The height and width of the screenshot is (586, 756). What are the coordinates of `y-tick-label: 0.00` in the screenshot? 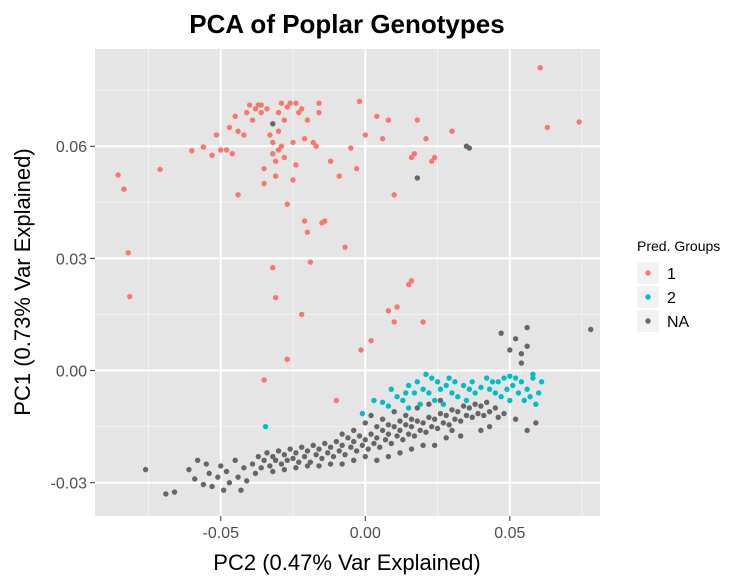 It's located at (71, 372).